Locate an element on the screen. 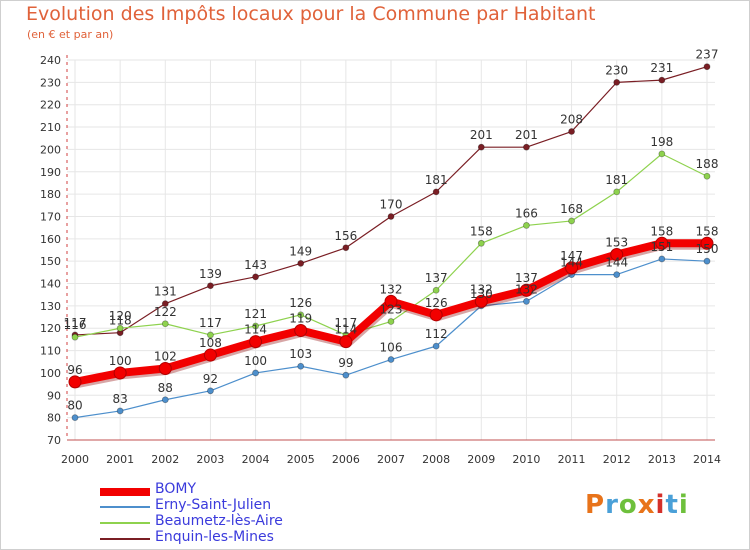 The image size is (750, 550). data-label: 99 is located at coordinates (345, 363).